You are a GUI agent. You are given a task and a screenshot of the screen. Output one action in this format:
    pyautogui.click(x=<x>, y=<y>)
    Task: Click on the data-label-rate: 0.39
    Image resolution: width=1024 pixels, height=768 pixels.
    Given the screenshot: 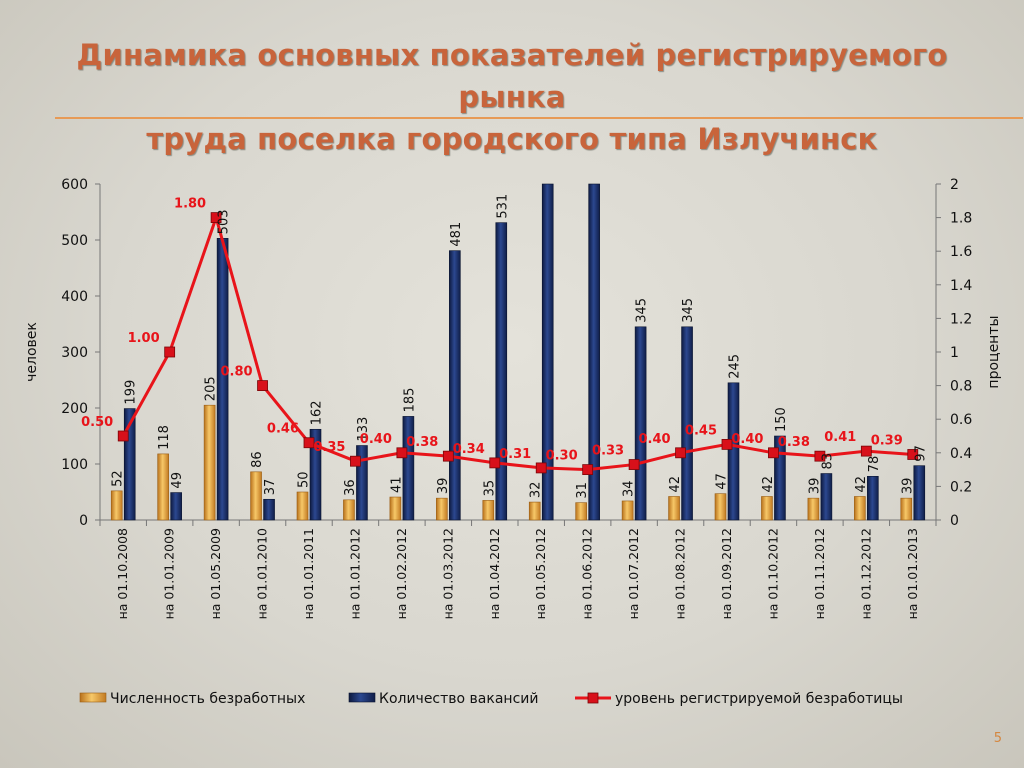 What is the action you would take?
    pyautogui.click(x=887, y=440)
    